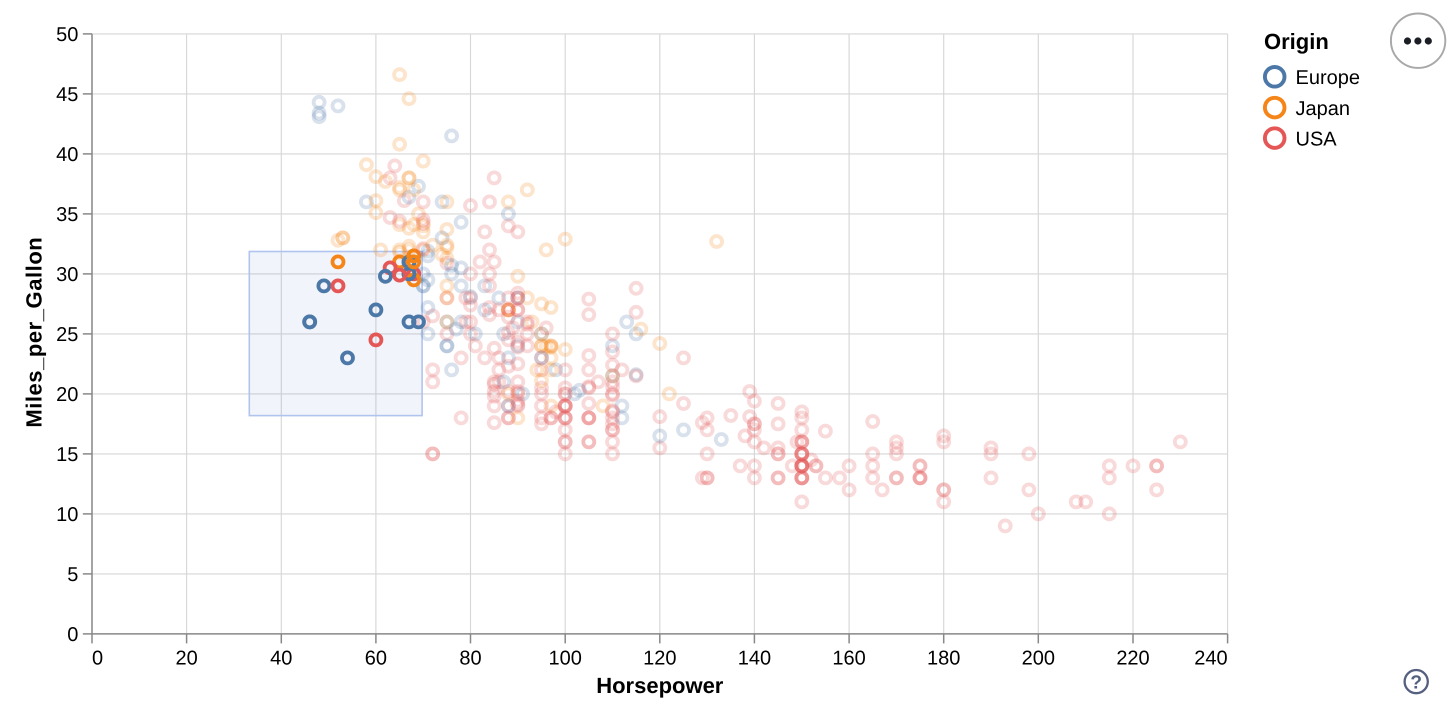 This screenshot has height=712, width=1454. I want to click on svg-text: 45, so click(67, 95).